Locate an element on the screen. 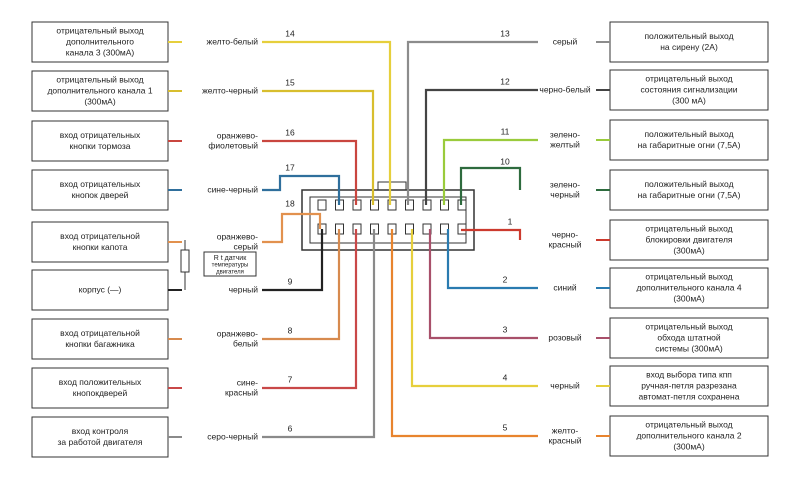  box-text: кнопки тормоза is located at coordinates (100, 146).